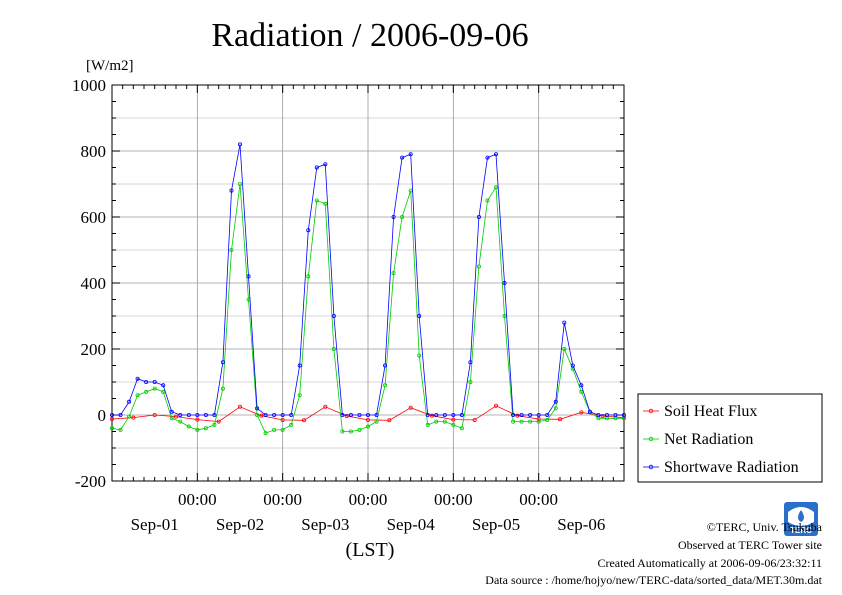 The height and width of the screenshot is (595, 842). Describe the element at coordinates (496, 524) in the screenshot. I see `x-date-label: Sep-05` at that location.